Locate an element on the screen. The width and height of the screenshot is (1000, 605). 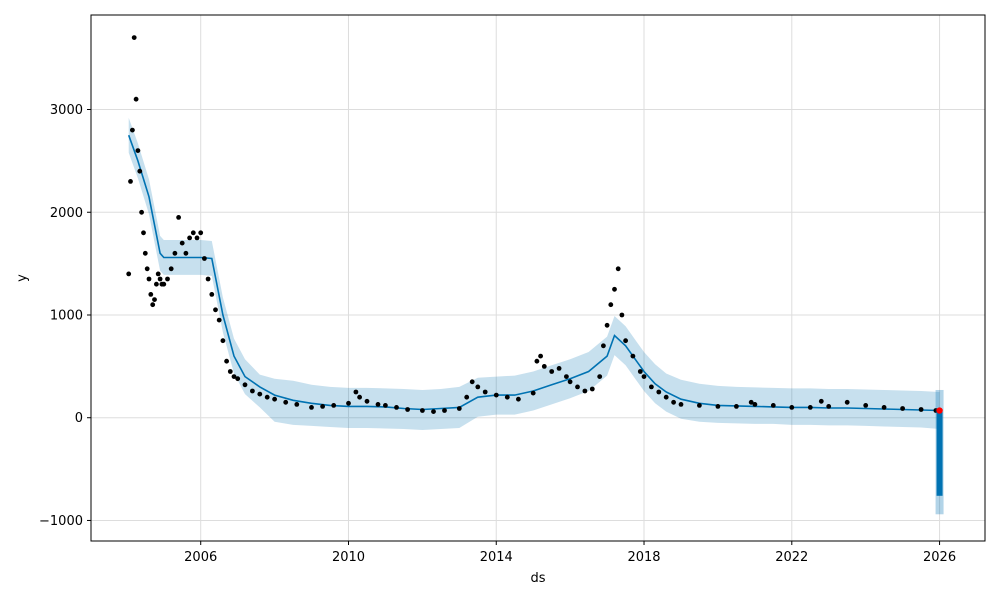
y-axis: −1000 0 1000 2000 3000 is located at coordinates (65, 316).